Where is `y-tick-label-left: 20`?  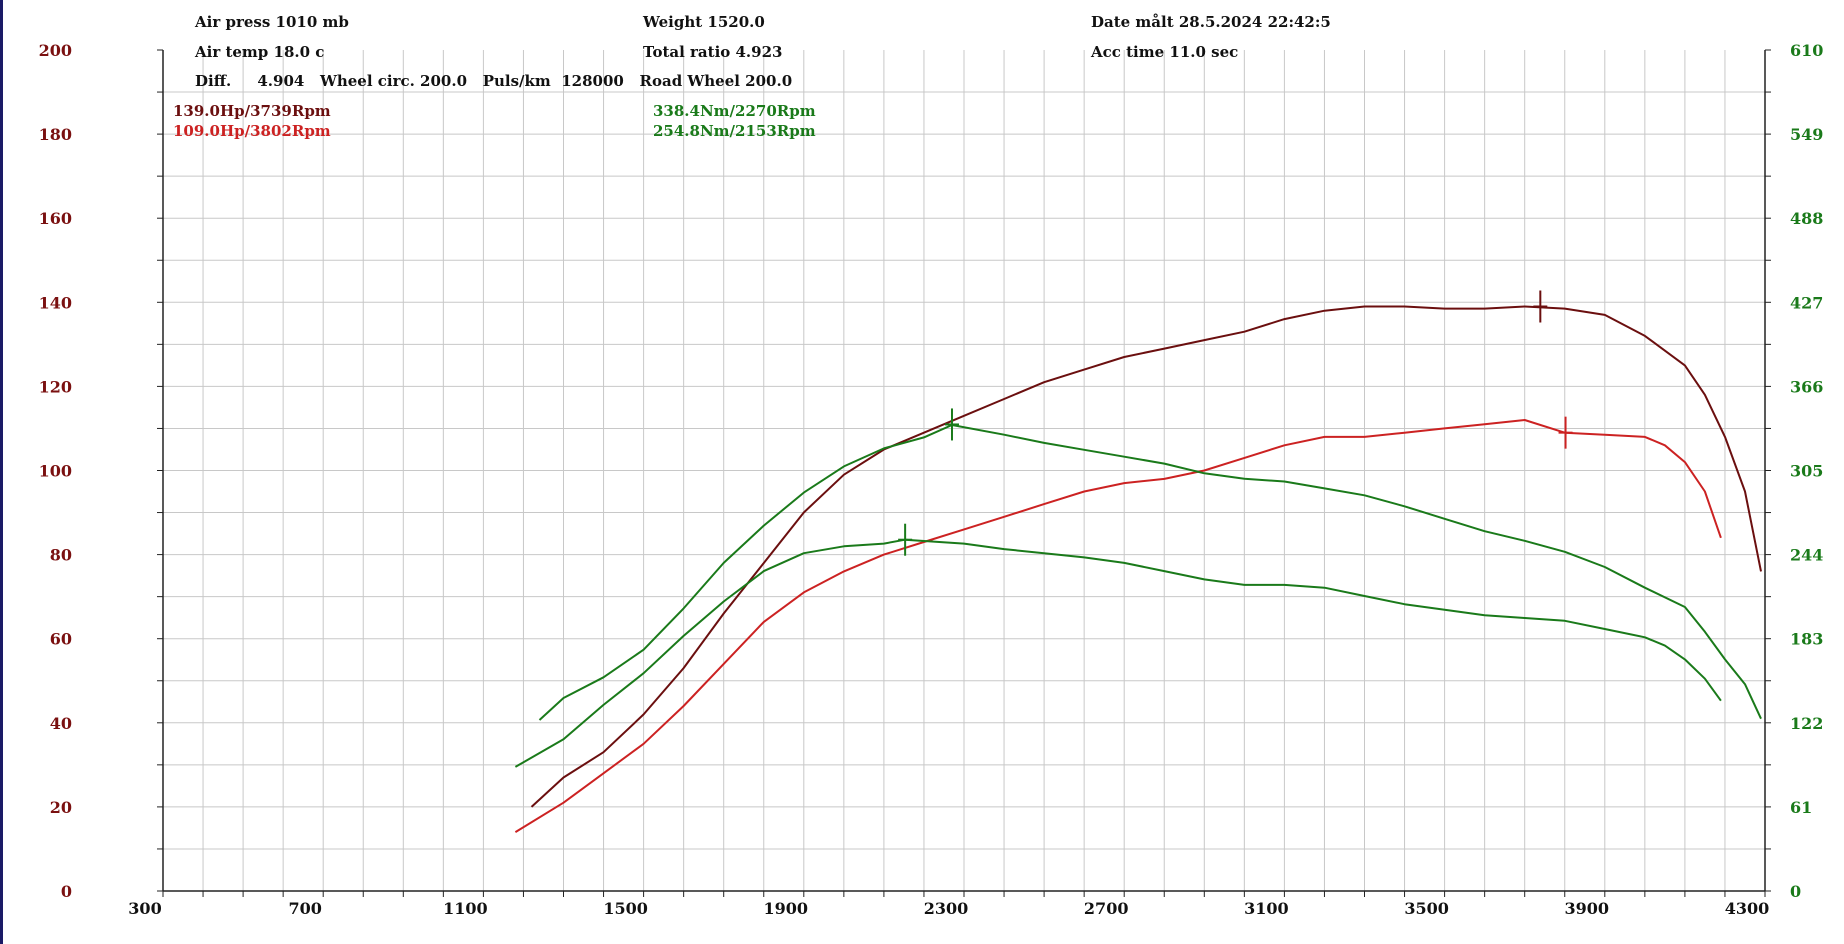 y-tick-label-left: 20 is located at coordinates (61, 807).